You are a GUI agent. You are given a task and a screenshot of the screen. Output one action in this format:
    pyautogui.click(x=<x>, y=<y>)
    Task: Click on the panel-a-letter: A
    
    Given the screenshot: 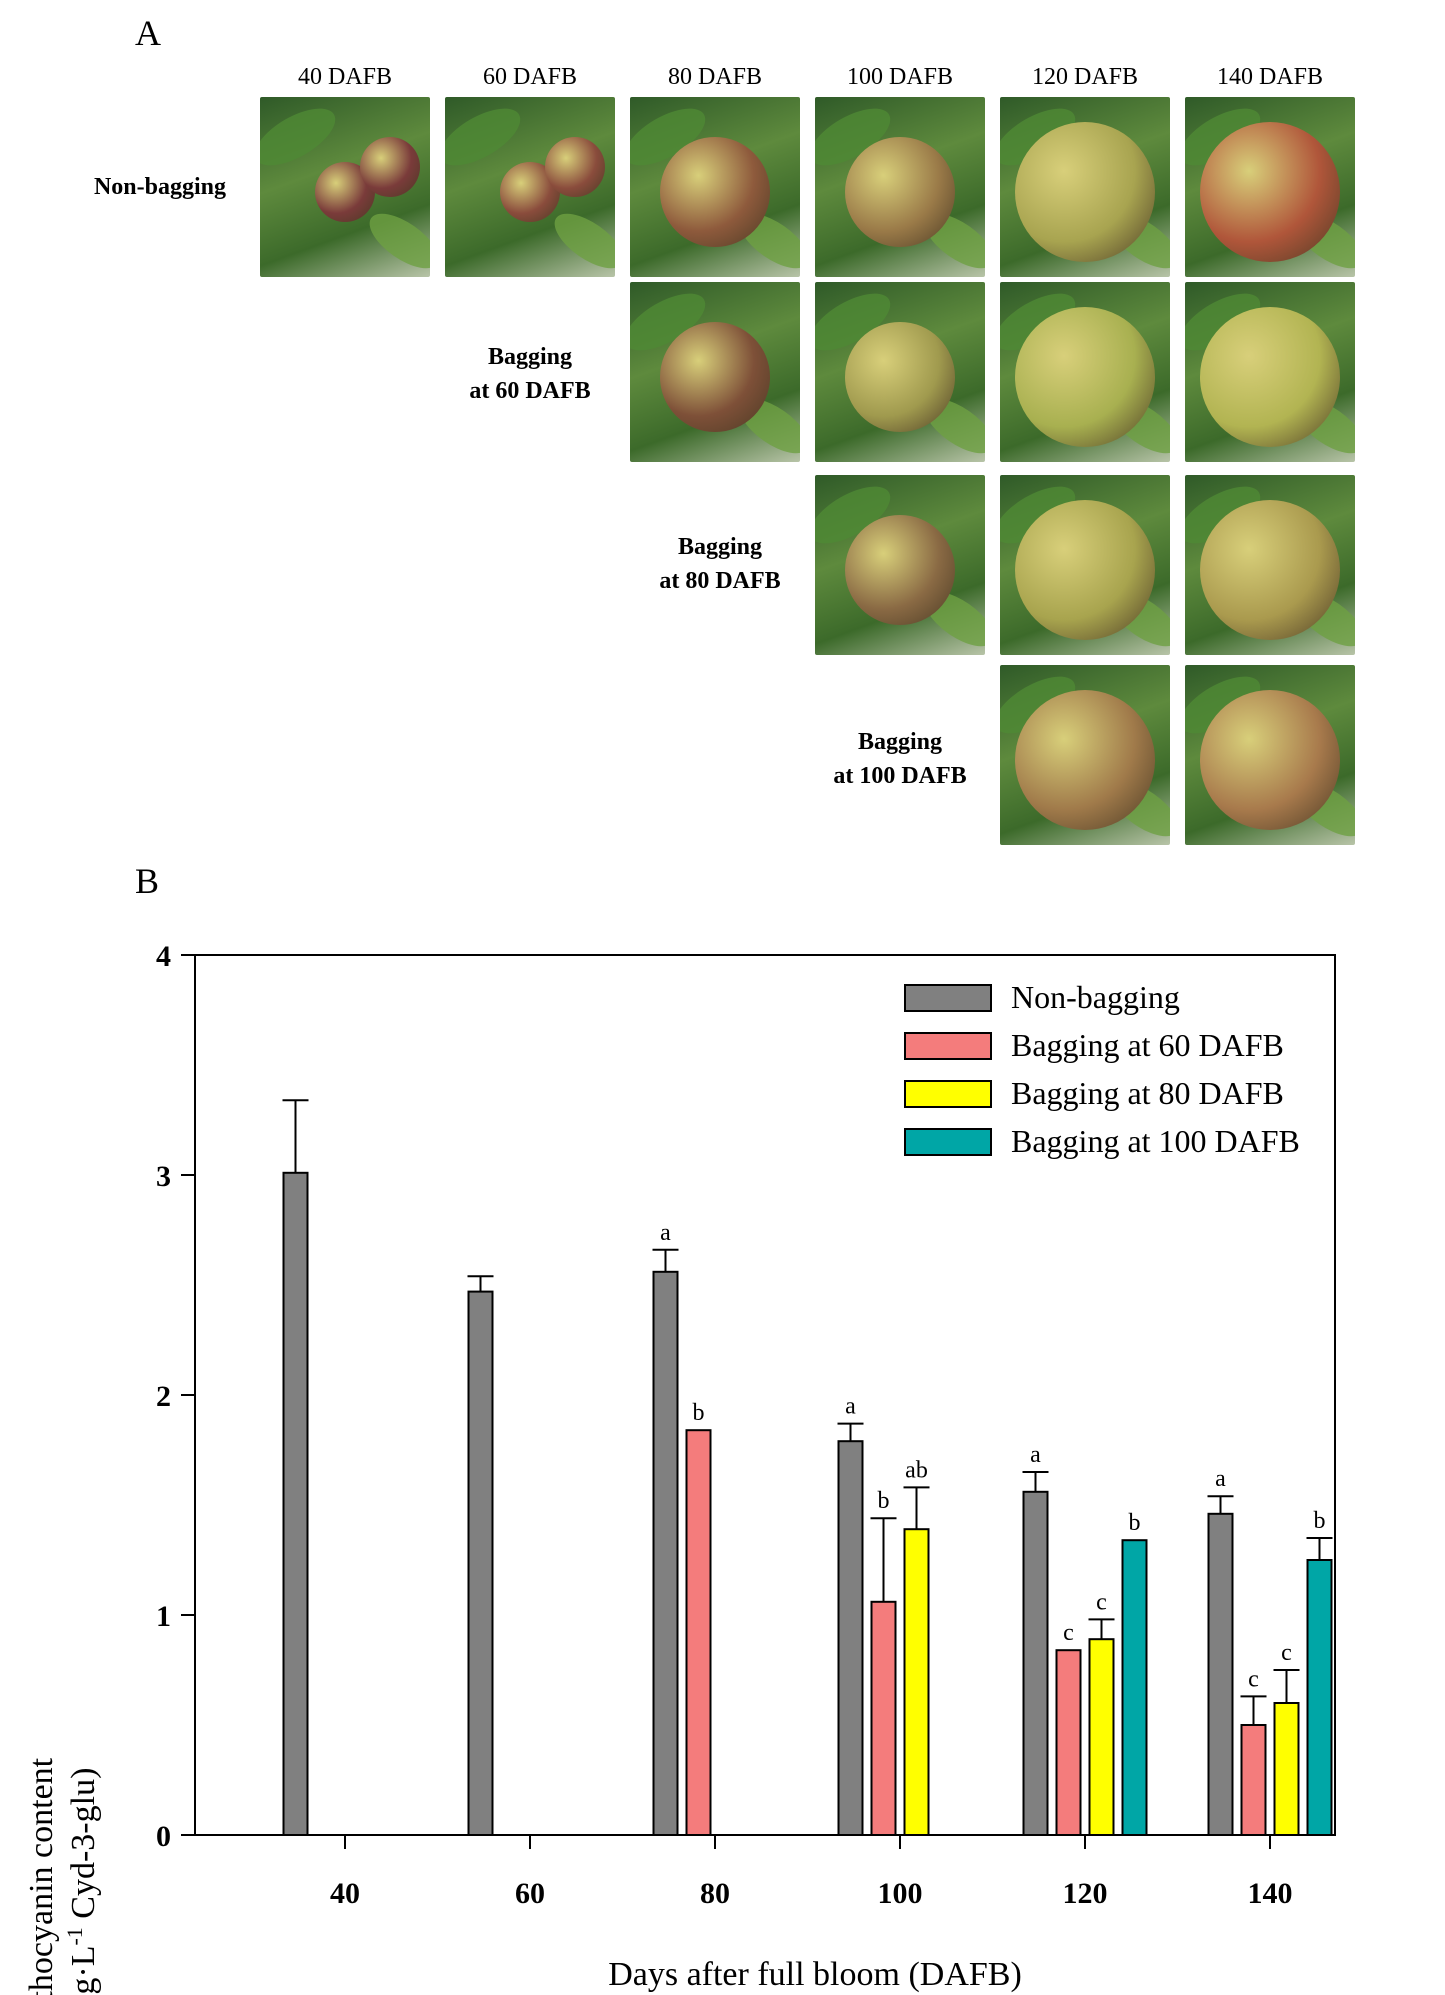 What is the action you would take?
    pyautogui.click(x=148, y=33)
    